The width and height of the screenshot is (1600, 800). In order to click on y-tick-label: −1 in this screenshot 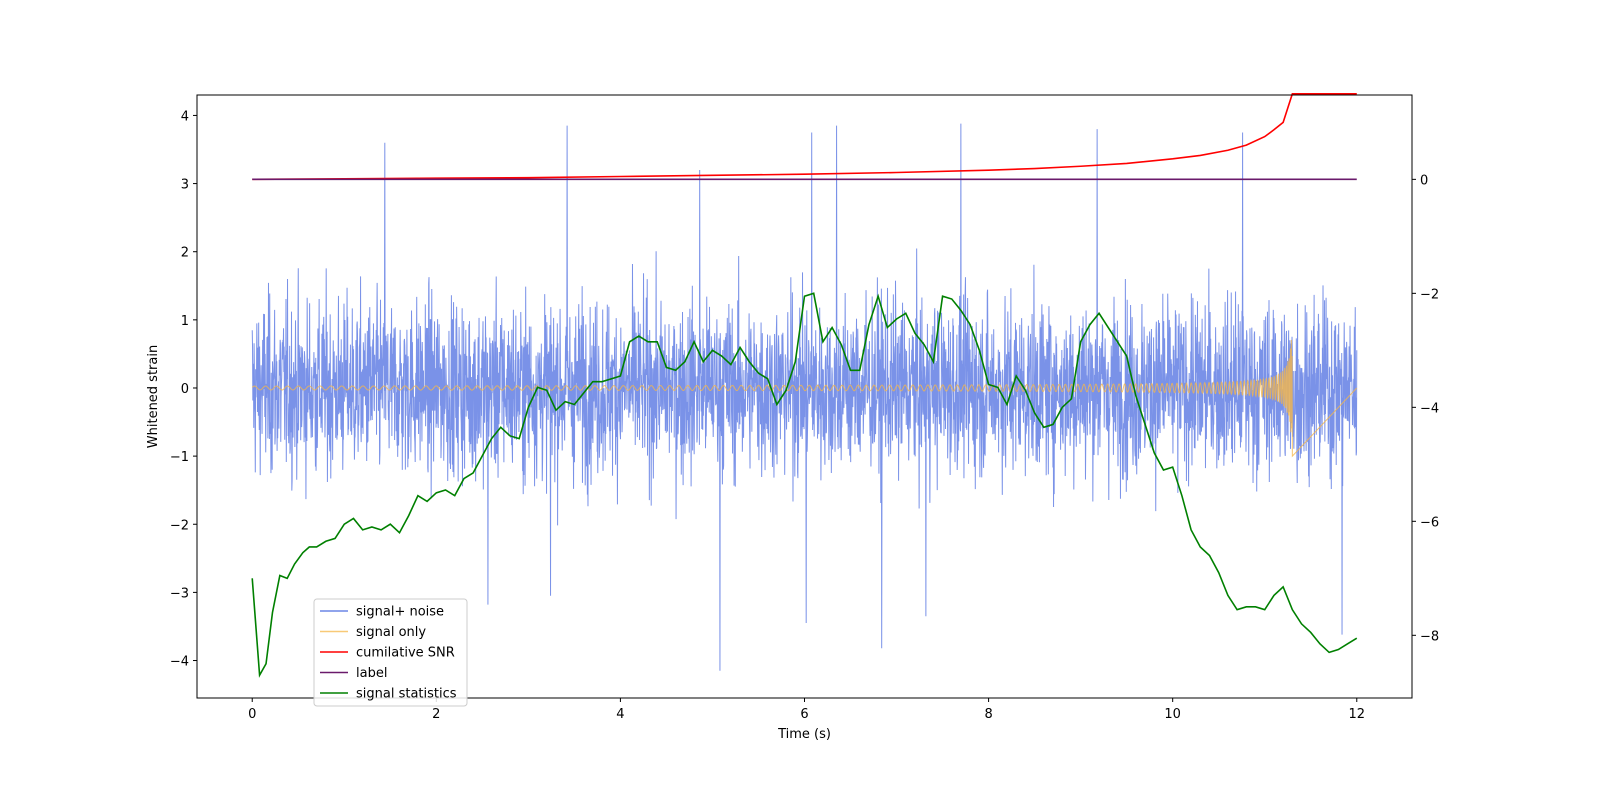, I will do `click(179, 457)`.